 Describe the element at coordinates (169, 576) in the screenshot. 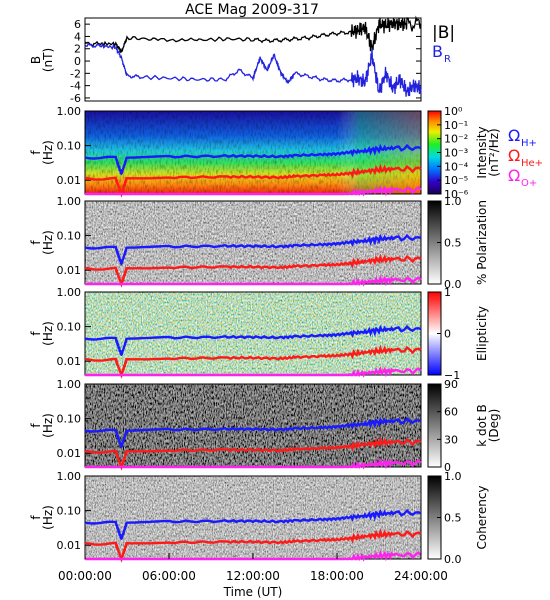

I see `time-tick-label: 06:00:00` at that location.